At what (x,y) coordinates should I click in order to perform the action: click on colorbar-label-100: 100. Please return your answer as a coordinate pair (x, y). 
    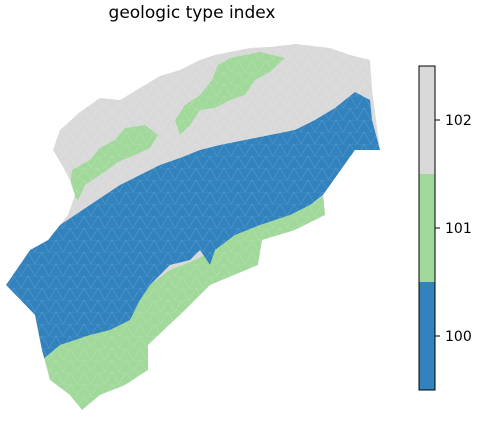
    Looking at the image, I should click on (458, 337).